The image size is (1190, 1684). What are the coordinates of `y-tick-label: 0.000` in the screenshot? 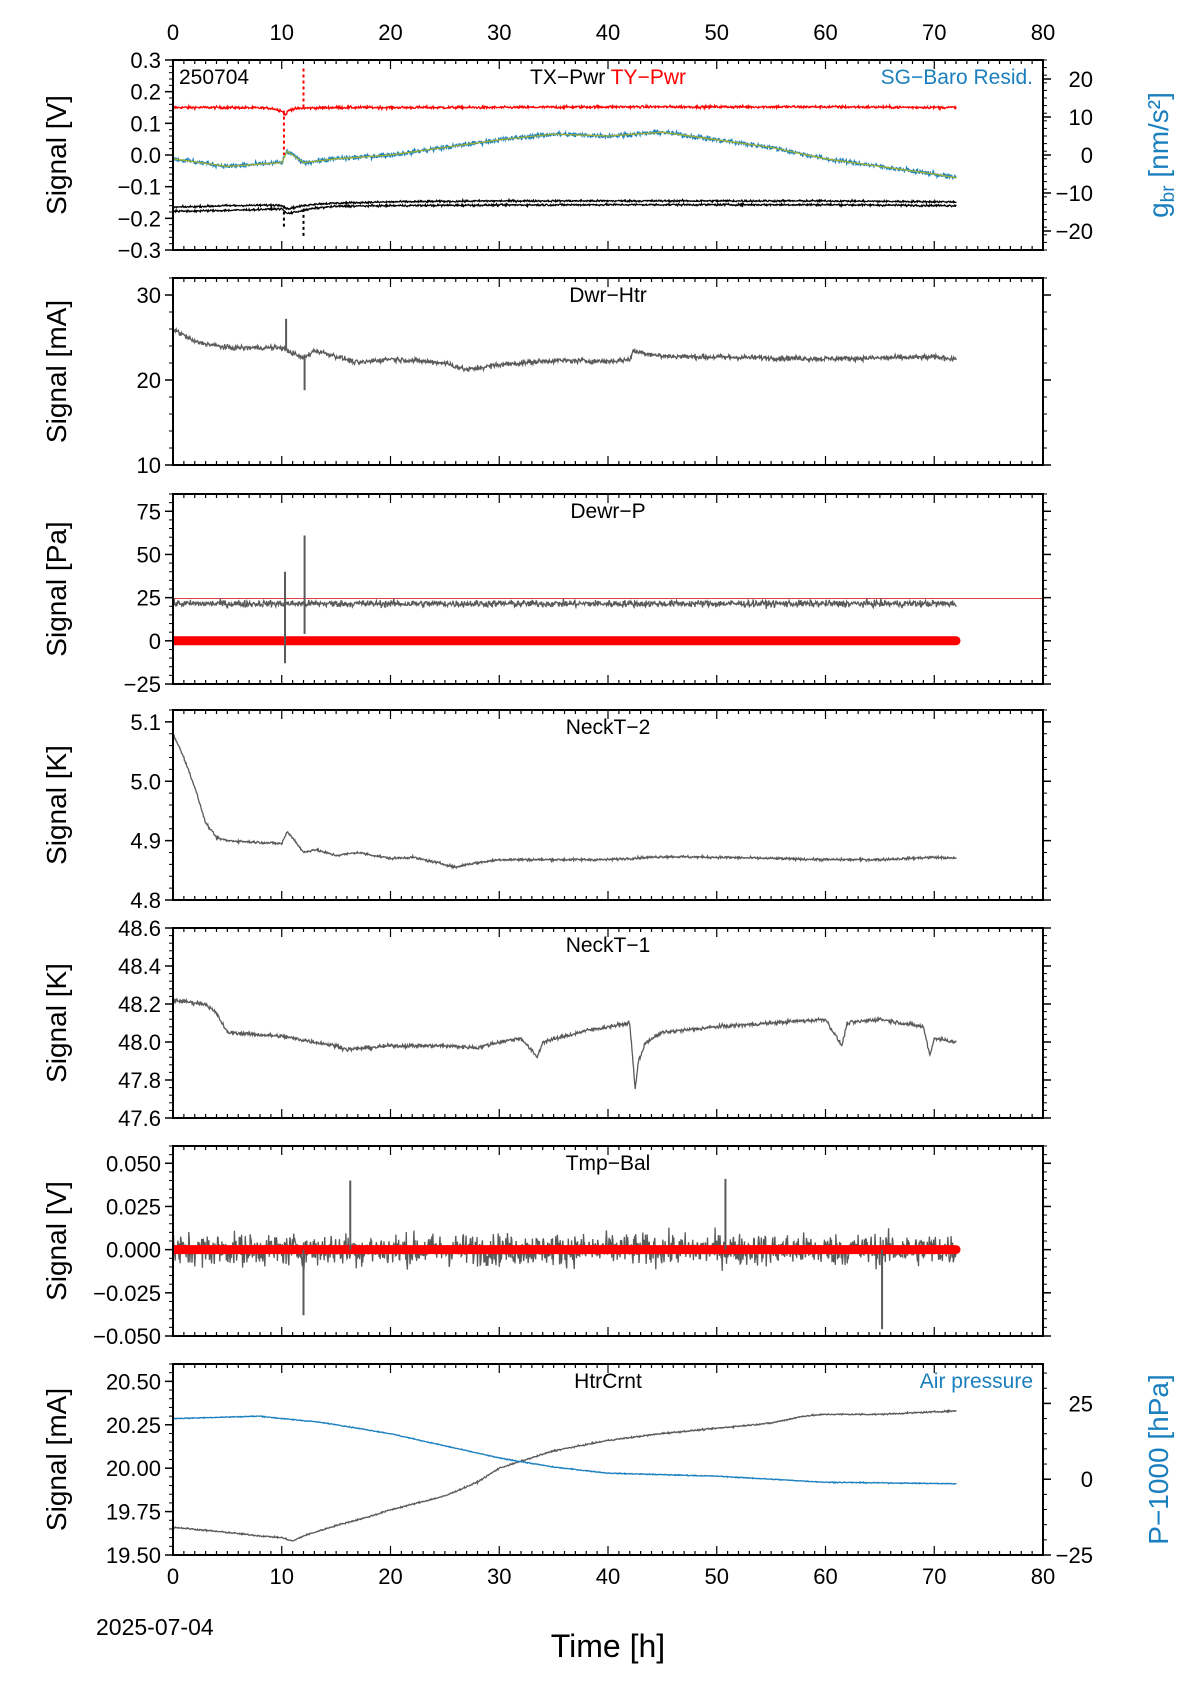 It's located at (133, 1250).